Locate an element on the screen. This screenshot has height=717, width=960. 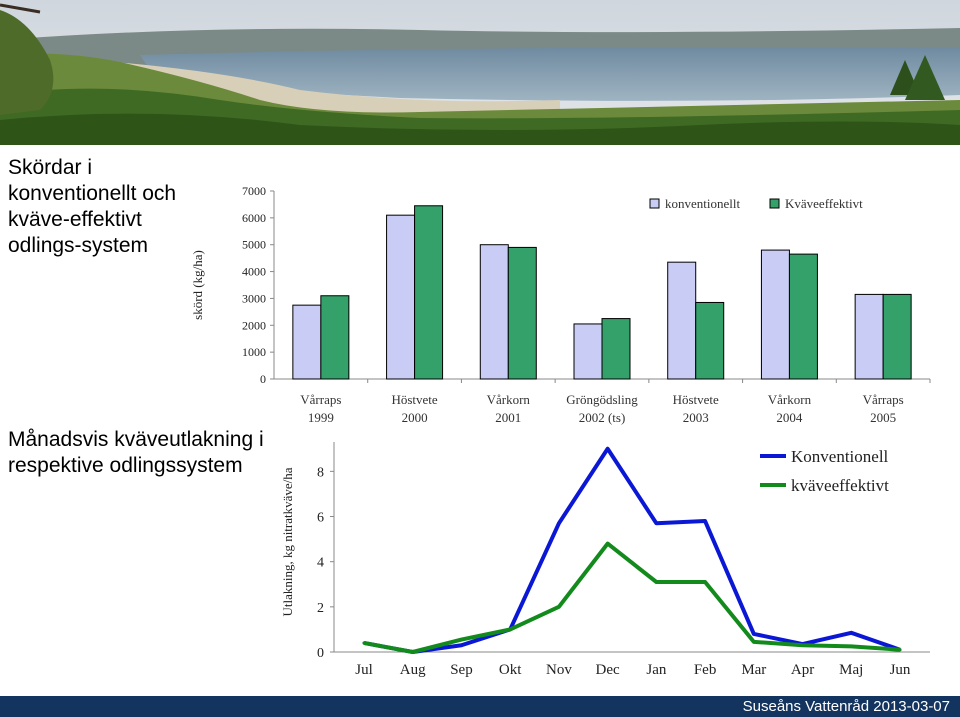
line-x-tick-label: Sep is located at coordinates (461, 670).